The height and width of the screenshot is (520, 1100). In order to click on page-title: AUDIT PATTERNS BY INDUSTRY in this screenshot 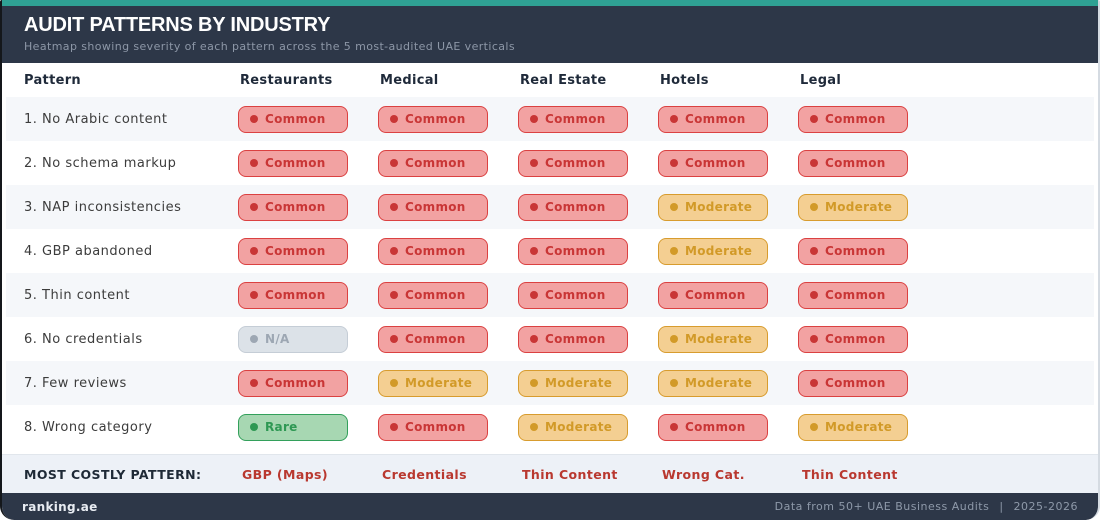, I will do `click(177, 25)`.